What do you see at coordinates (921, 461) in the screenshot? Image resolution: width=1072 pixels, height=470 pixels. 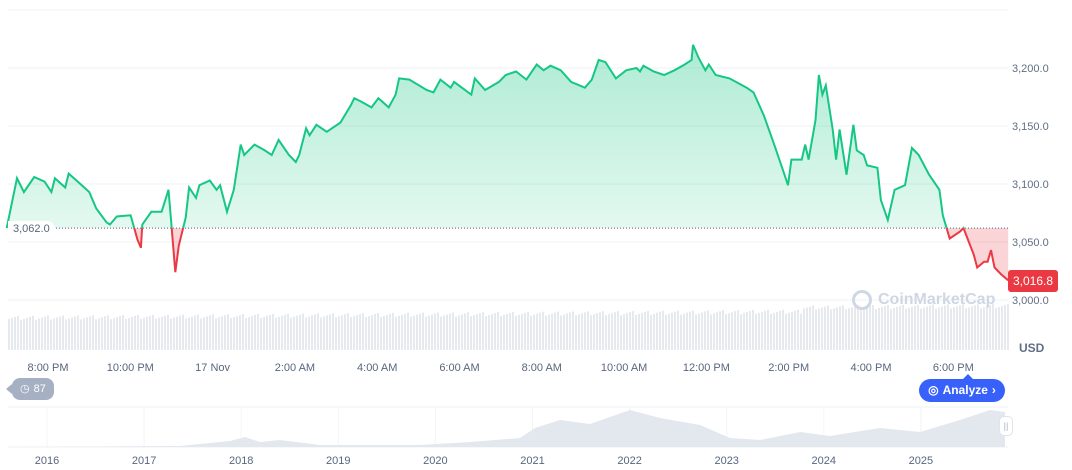 I see `navigator-year-label: 2025` at bounding box center [921, 461].